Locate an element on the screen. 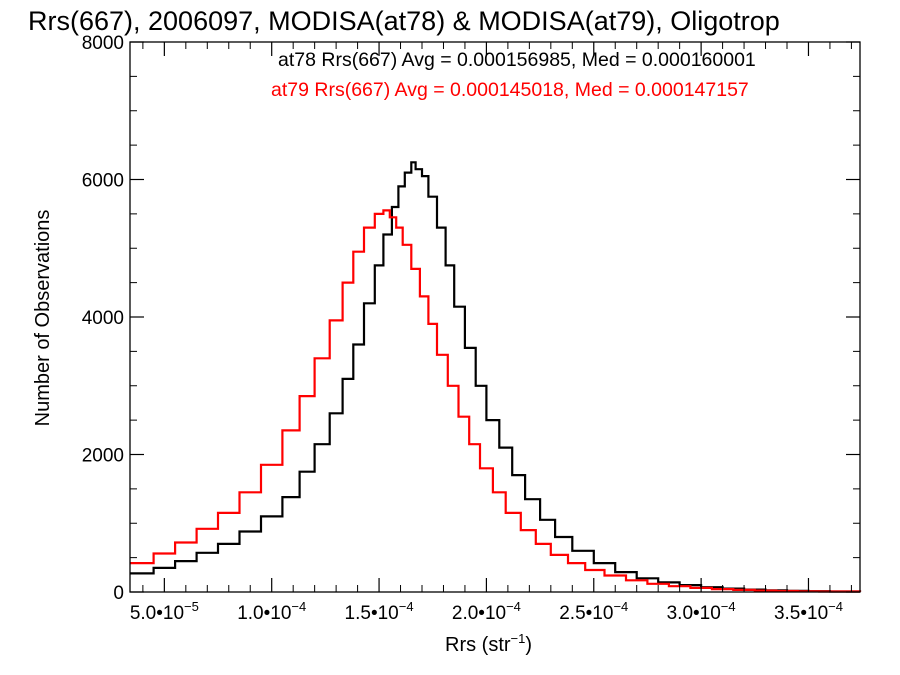 This screenshot has height=675, width=900. x-tick-label: 2.5•10−4 is located at coordinates (593, 611).